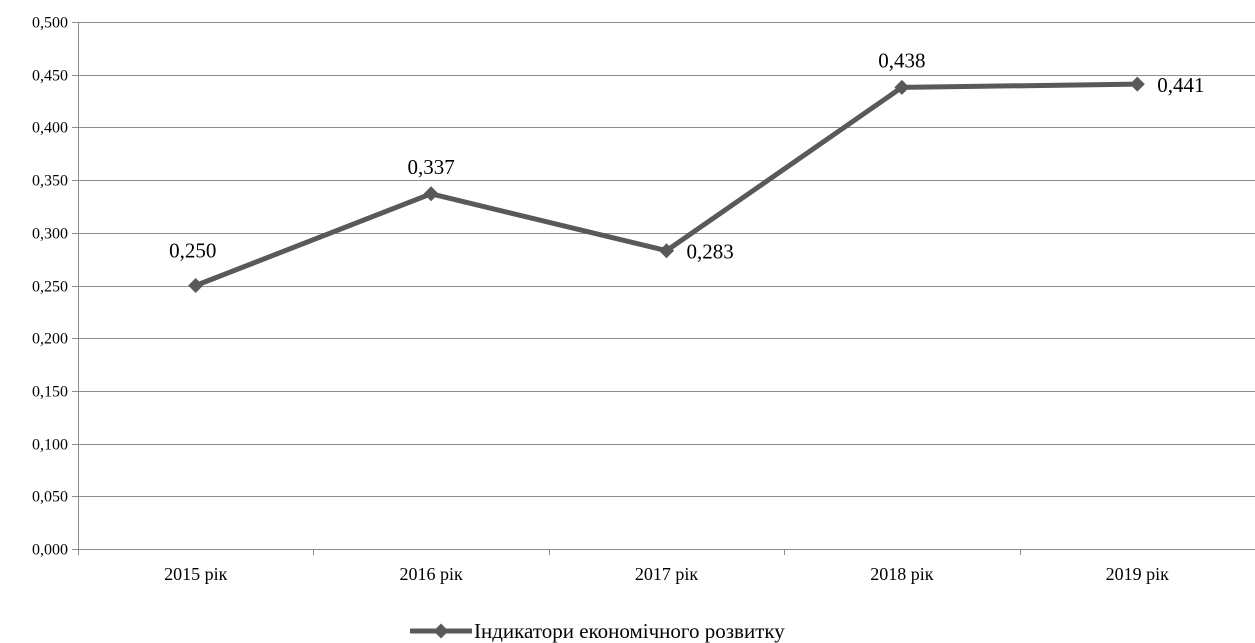  I want to click on x-tick-label: 2019 рік, so click(1138, 574).